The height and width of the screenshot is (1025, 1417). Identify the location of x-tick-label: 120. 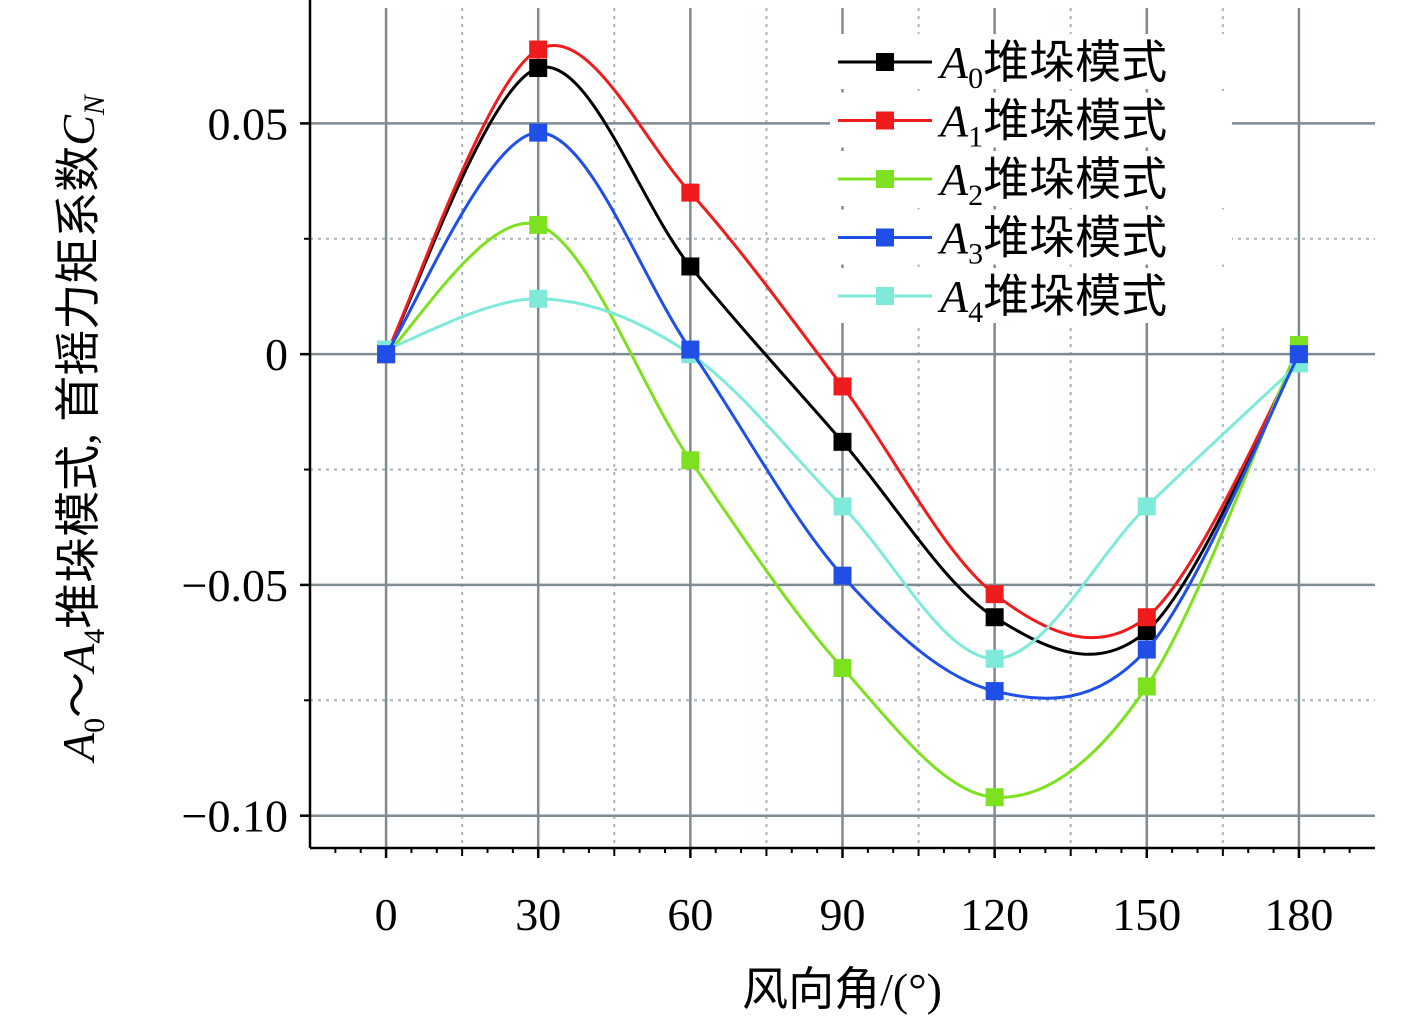
(994, 914).